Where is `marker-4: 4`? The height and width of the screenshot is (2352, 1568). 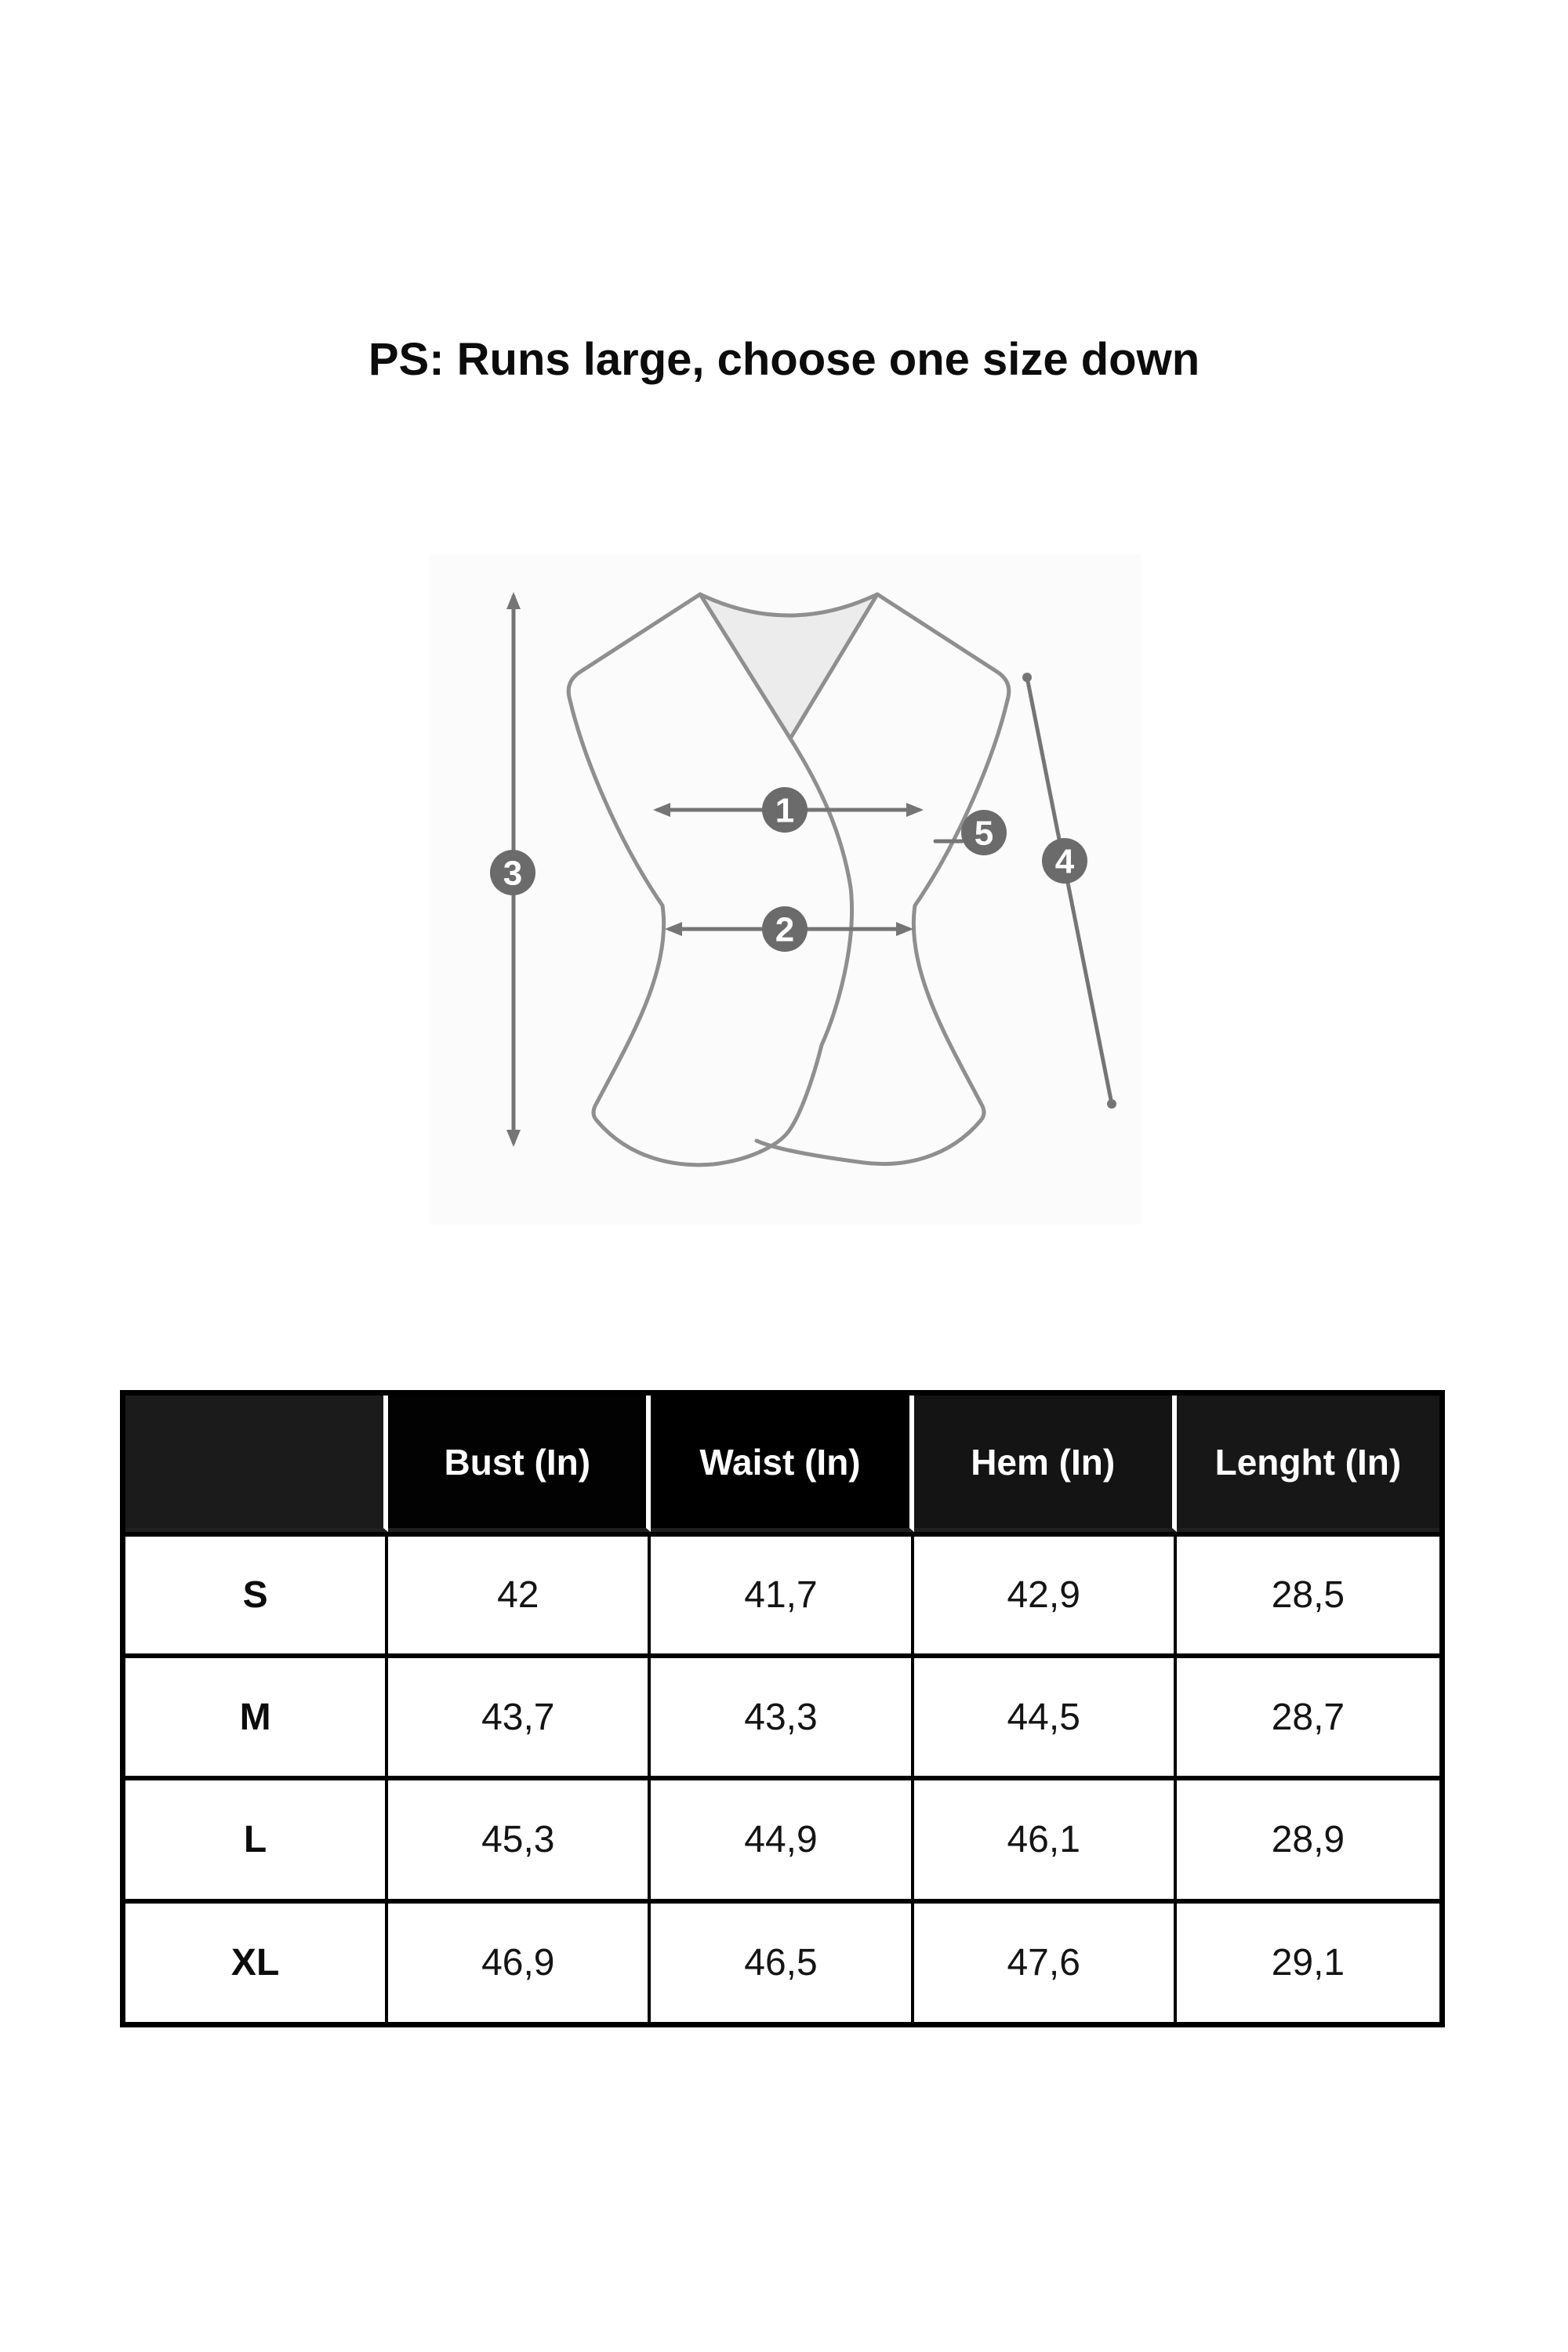 marker-4: 4 is located at coordinates (1064, 861).